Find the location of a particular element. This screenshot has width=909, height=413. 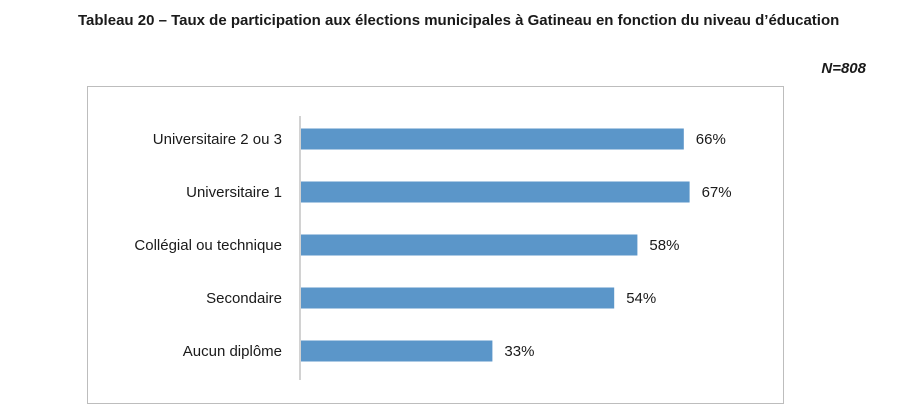

category-label: Universitaire 1 is located at coordinates (234, 192).